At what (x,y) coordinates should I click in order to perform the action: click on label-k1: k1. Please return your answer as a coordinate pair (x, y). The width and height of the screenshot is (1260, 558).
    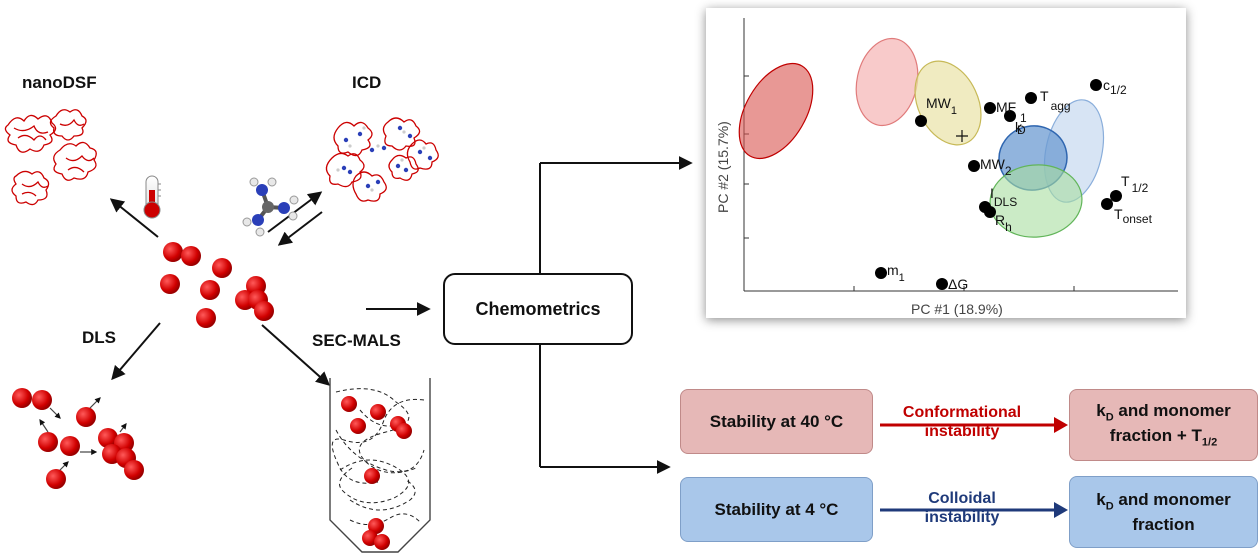
    Looking at the image, I should click on (1021, 123).